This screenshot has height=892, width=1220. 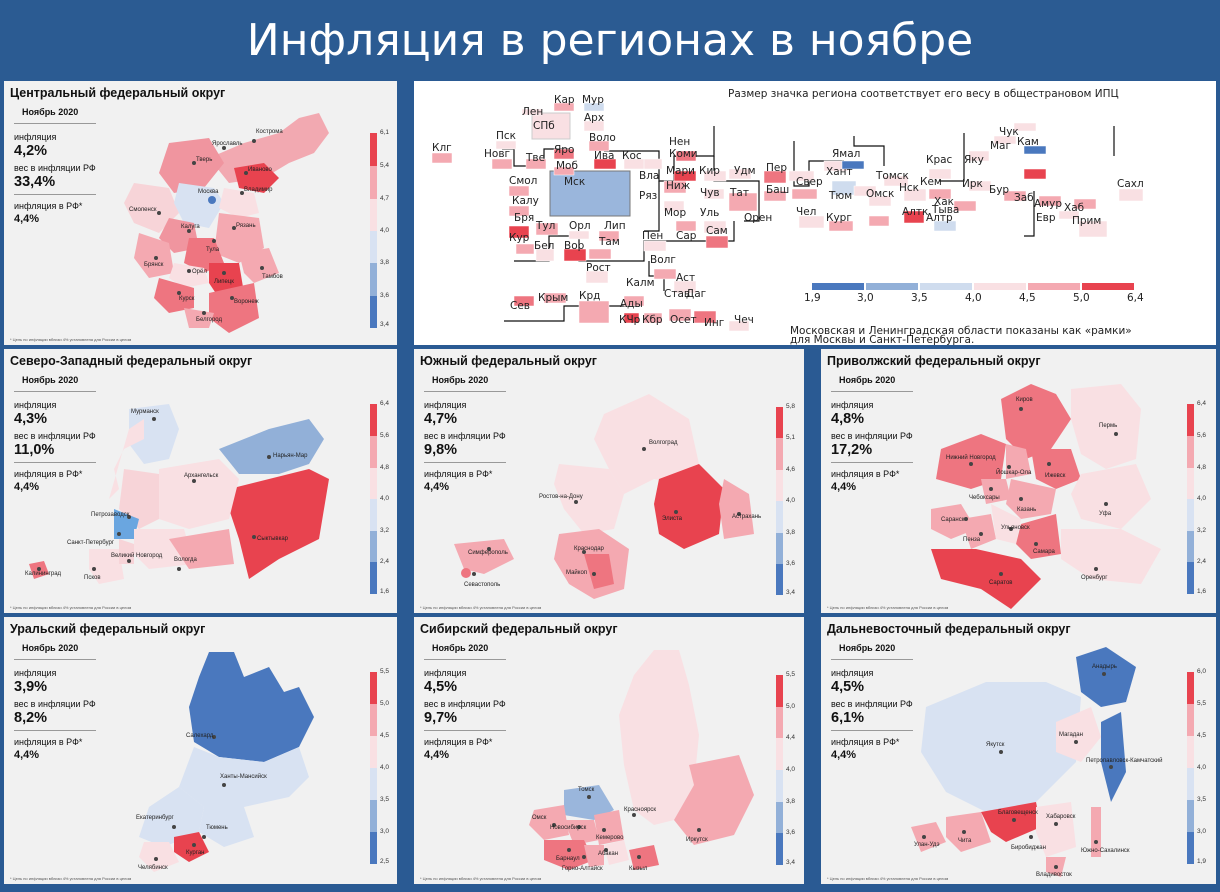 I want to click on city-label: Тамбов, so click(x=272, y=277).